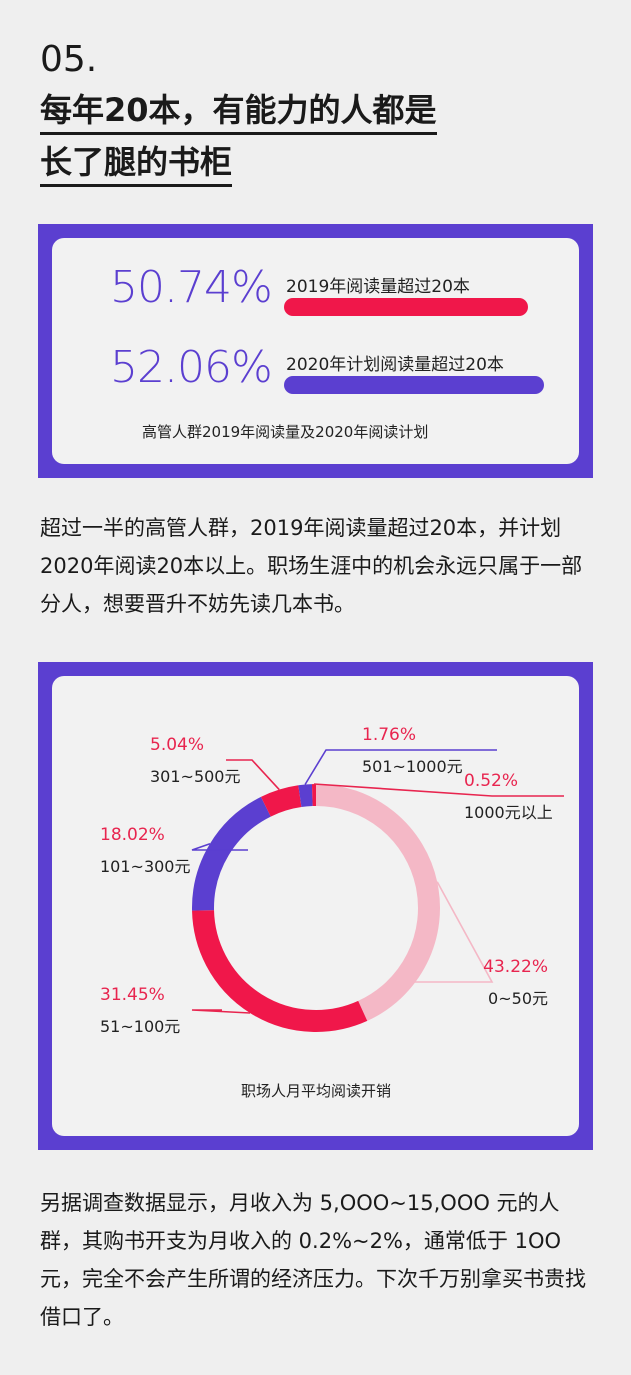 This screenshot has width=631, height=1375. I want to click on stat-2019-bar, so click(406, 307).